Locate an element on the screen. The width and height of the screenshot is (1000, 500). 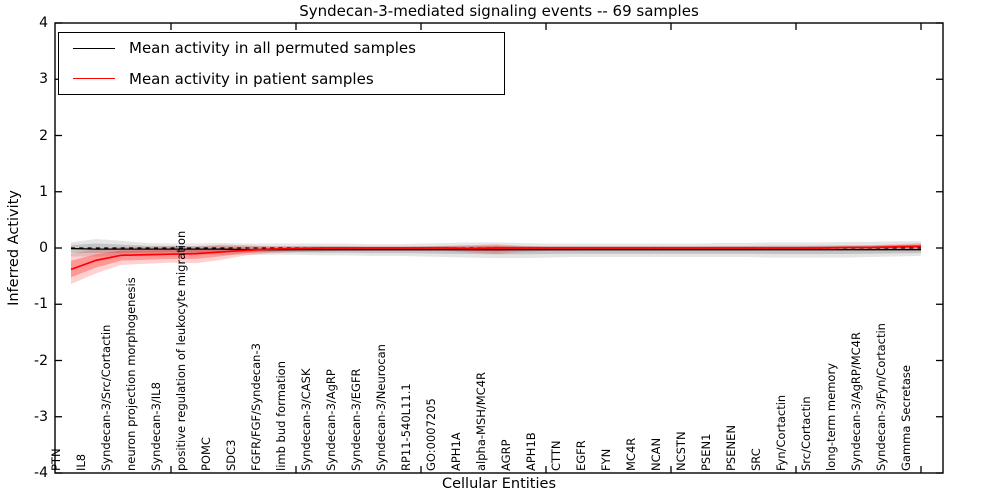
confidence-bands is located at coordinates (496, 261).